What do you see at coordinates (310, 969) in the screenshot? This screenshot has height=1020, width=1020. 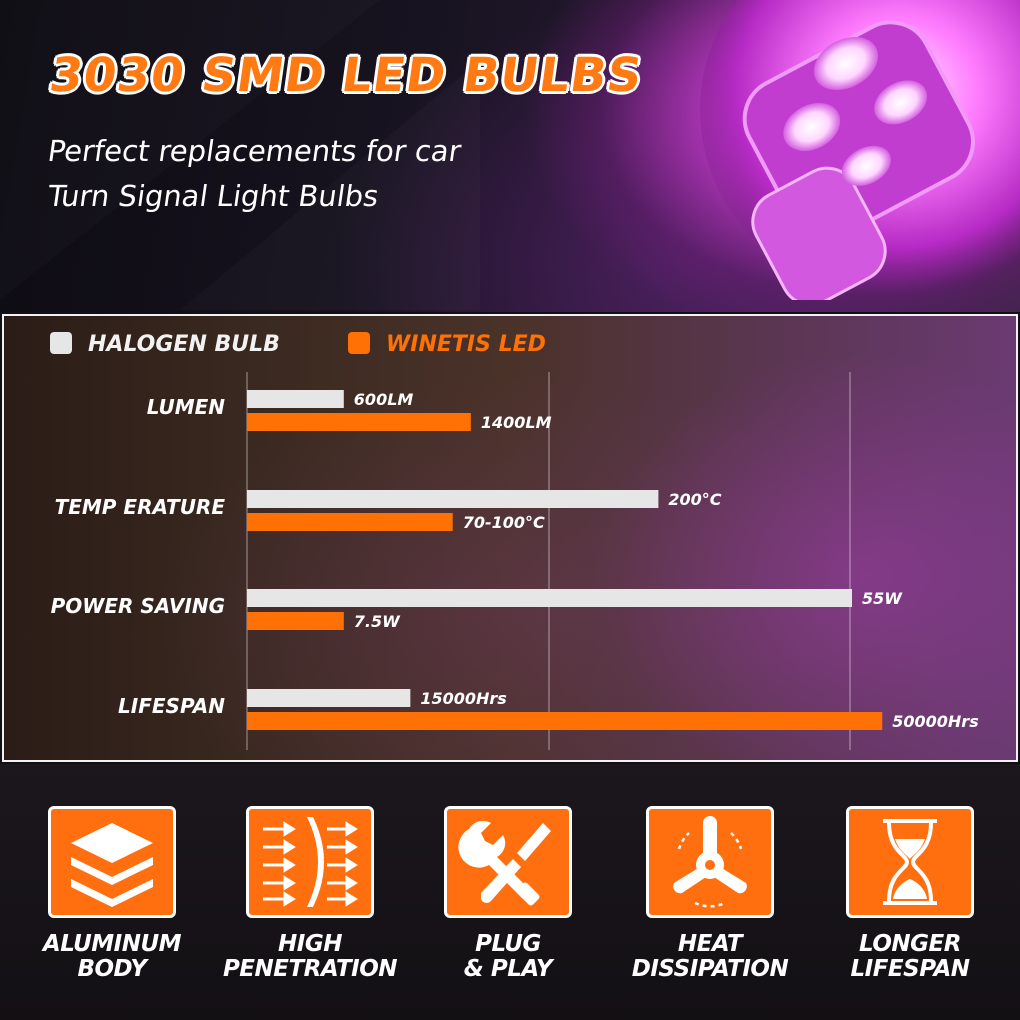 I see `feature-label-line-2: PENETRATION` at bounding box center [310, 969].